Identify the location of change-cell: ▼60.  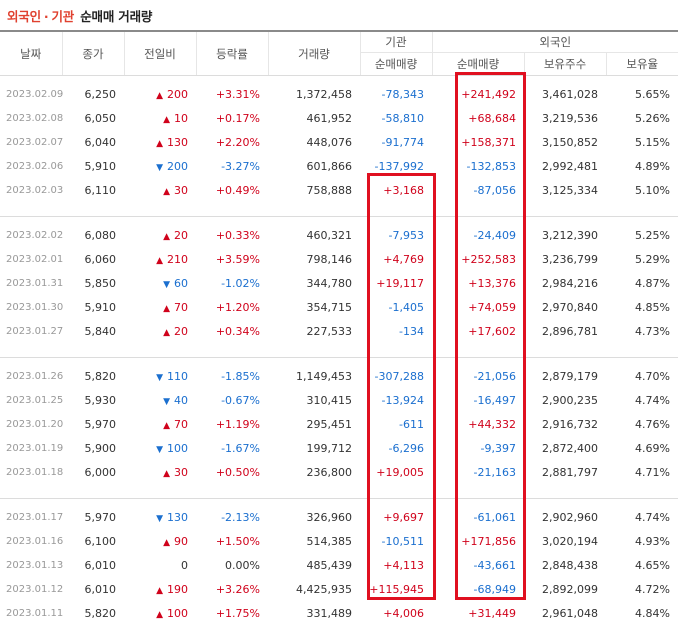
(160, 283).